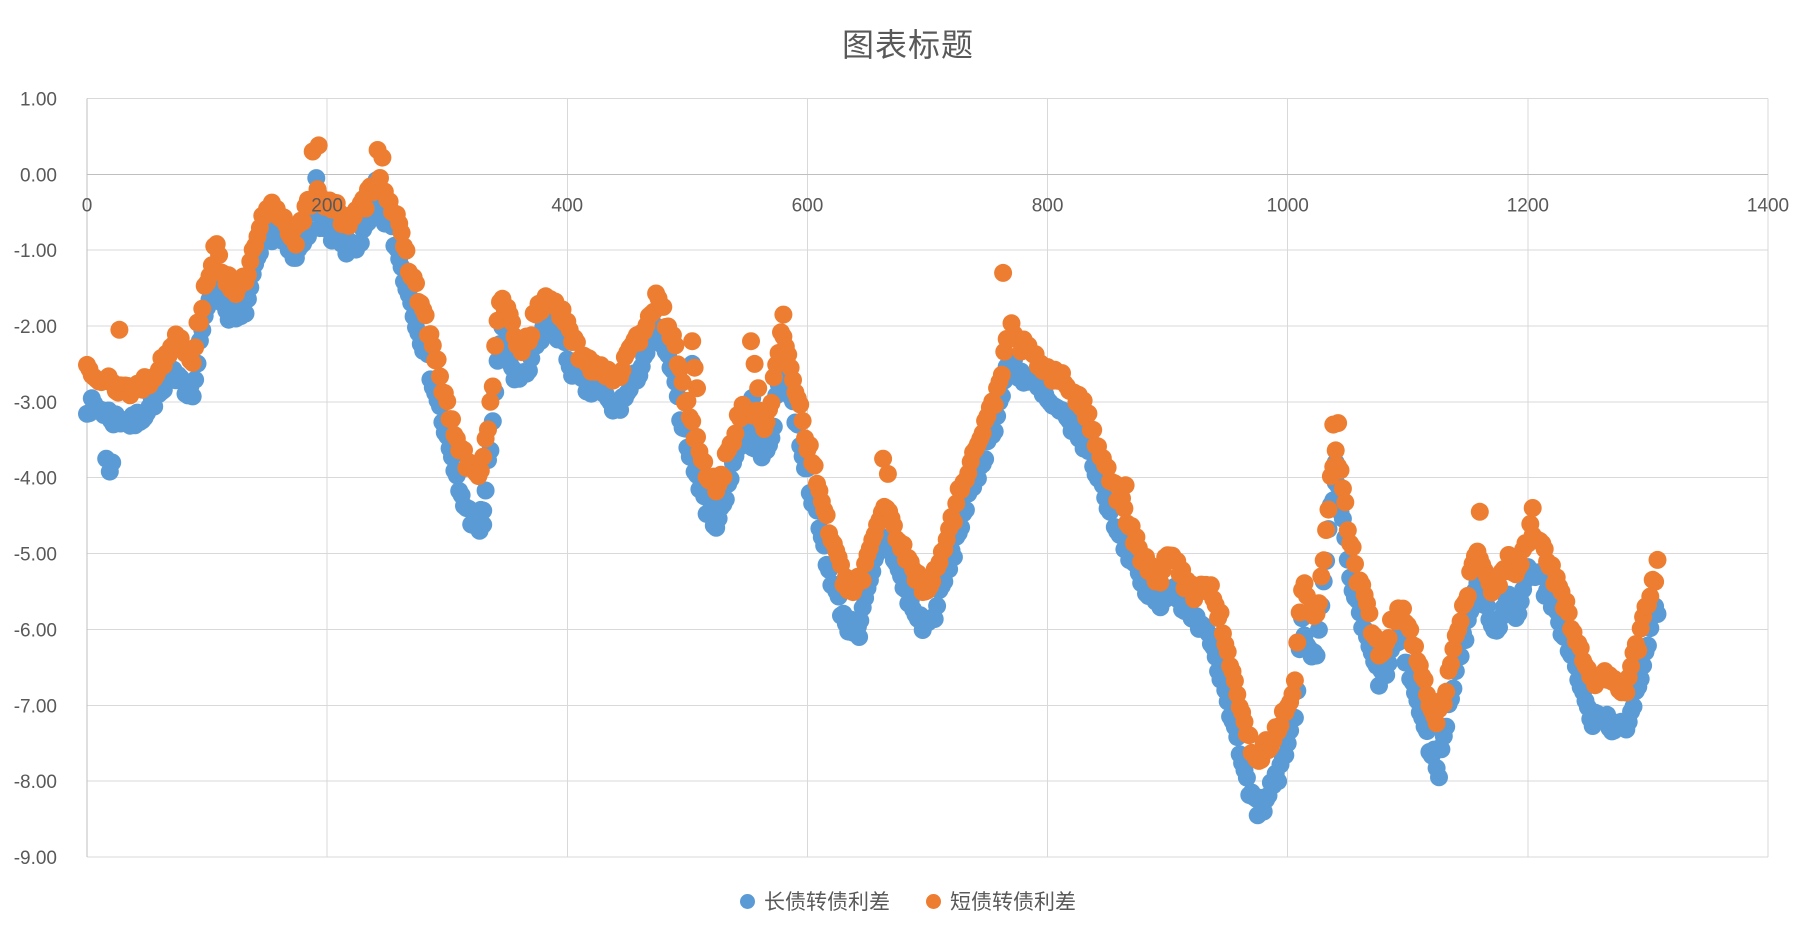 The image size is (1816, 936). Describe the element at coordinates (747, 901) in the screenshot. I see `legend-marker-blue-icon` at that location.